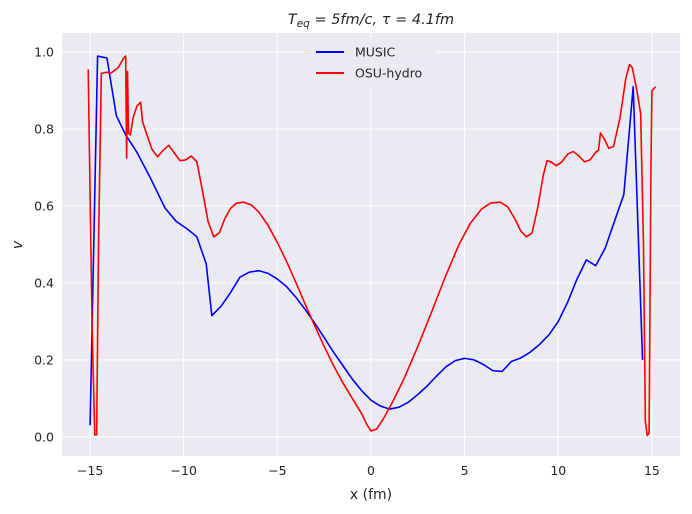 The width and height of the screenshot is (692, 514). Describe the element at coordinates (90, 470) in the screenshot. I see `x-tick-label: −15` at that location.